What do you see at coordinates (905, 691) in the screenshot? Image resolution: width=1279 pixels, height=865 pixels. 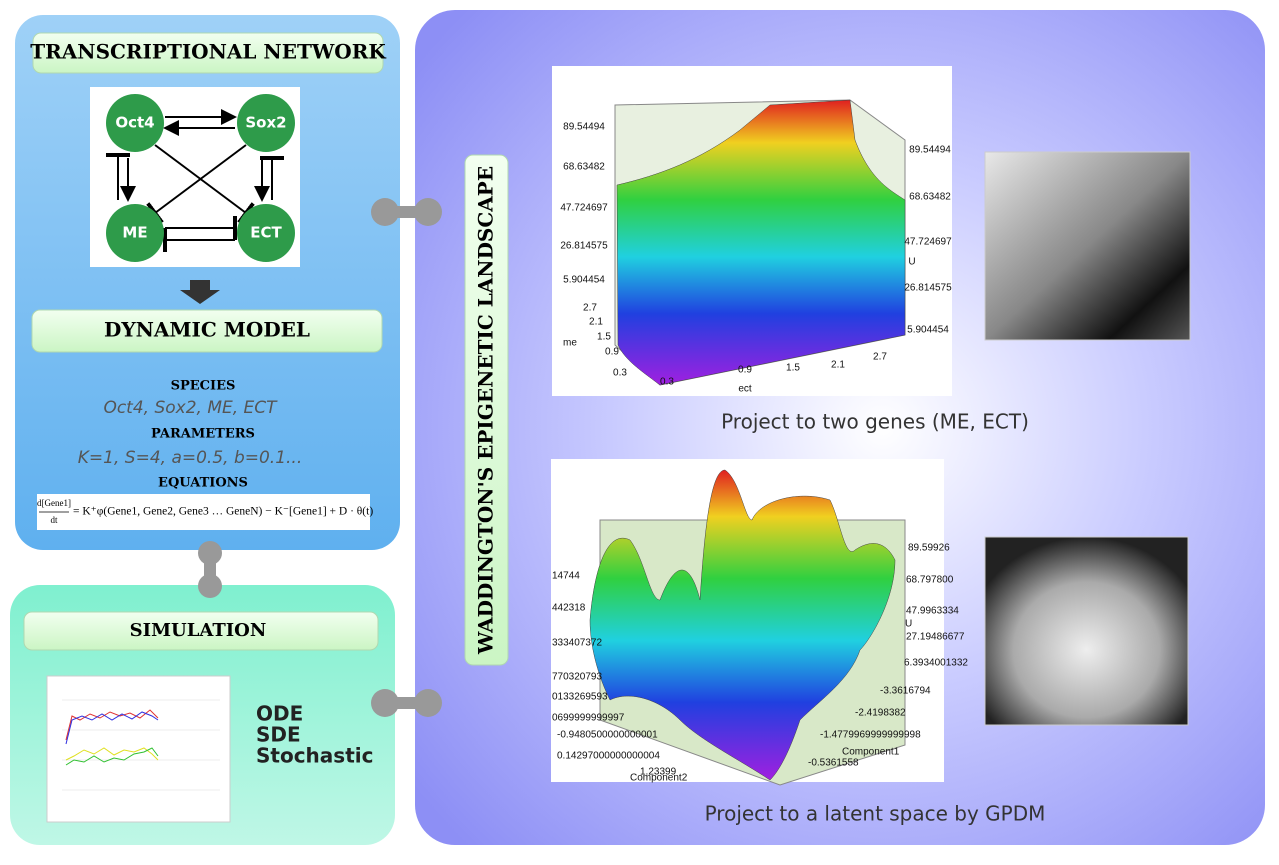 I see `axis-tick-label: -3.3616794` at bounding box center [905, 691].